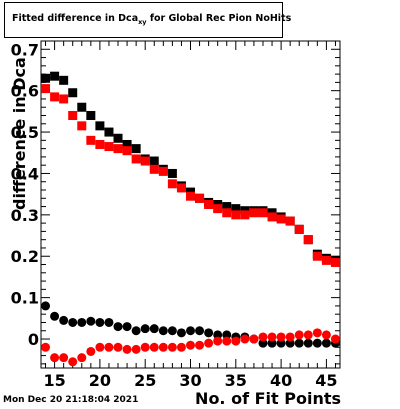 Image resolution: width=400 pixels, height=409 pixels. I want to click on plot-title-main: Fitted difference in Dca, so click(75, 18).